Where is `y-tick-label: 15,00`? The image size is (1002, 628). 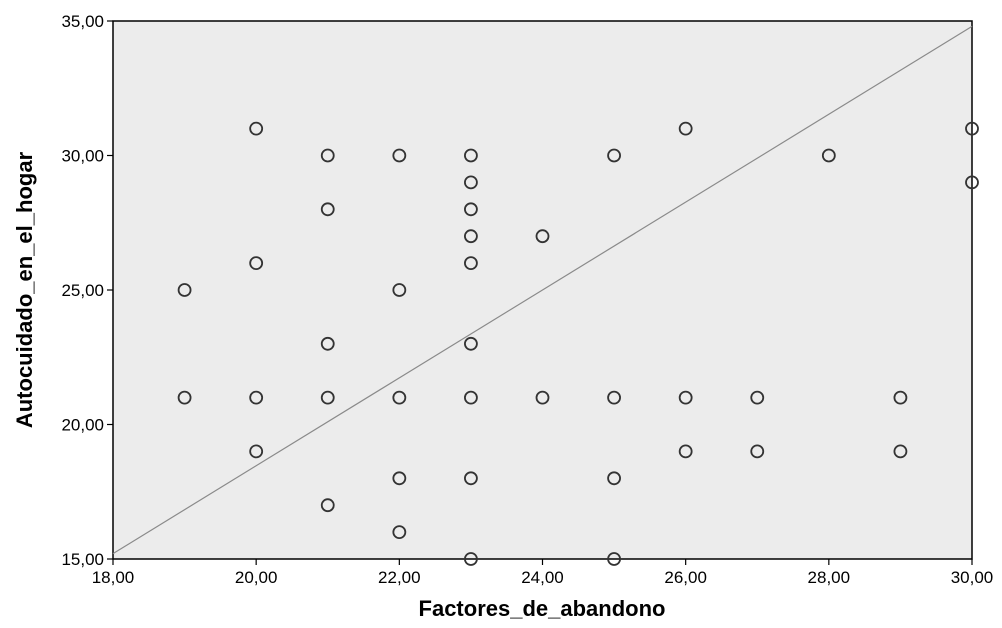
y-tick-label: 15,00 is located at coordinates (82, 559).